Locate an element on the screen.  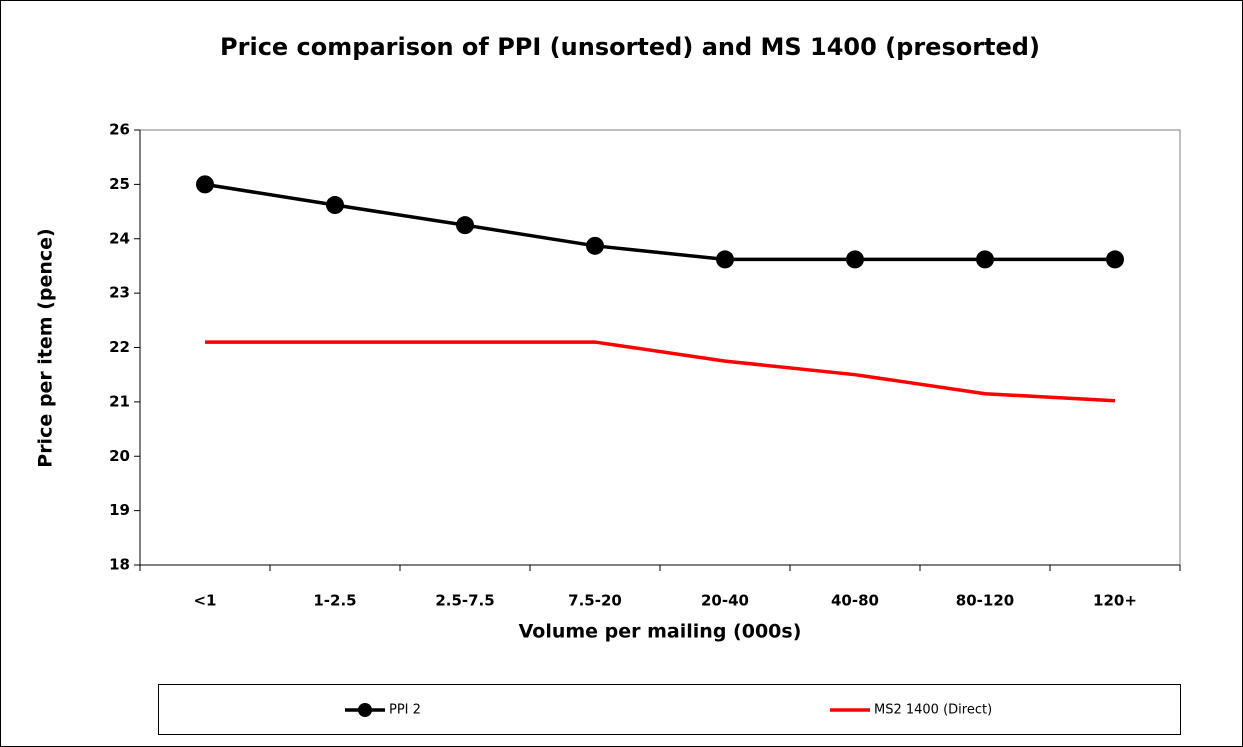
y-tick-label: 24 is located at coordinates (119, 238).